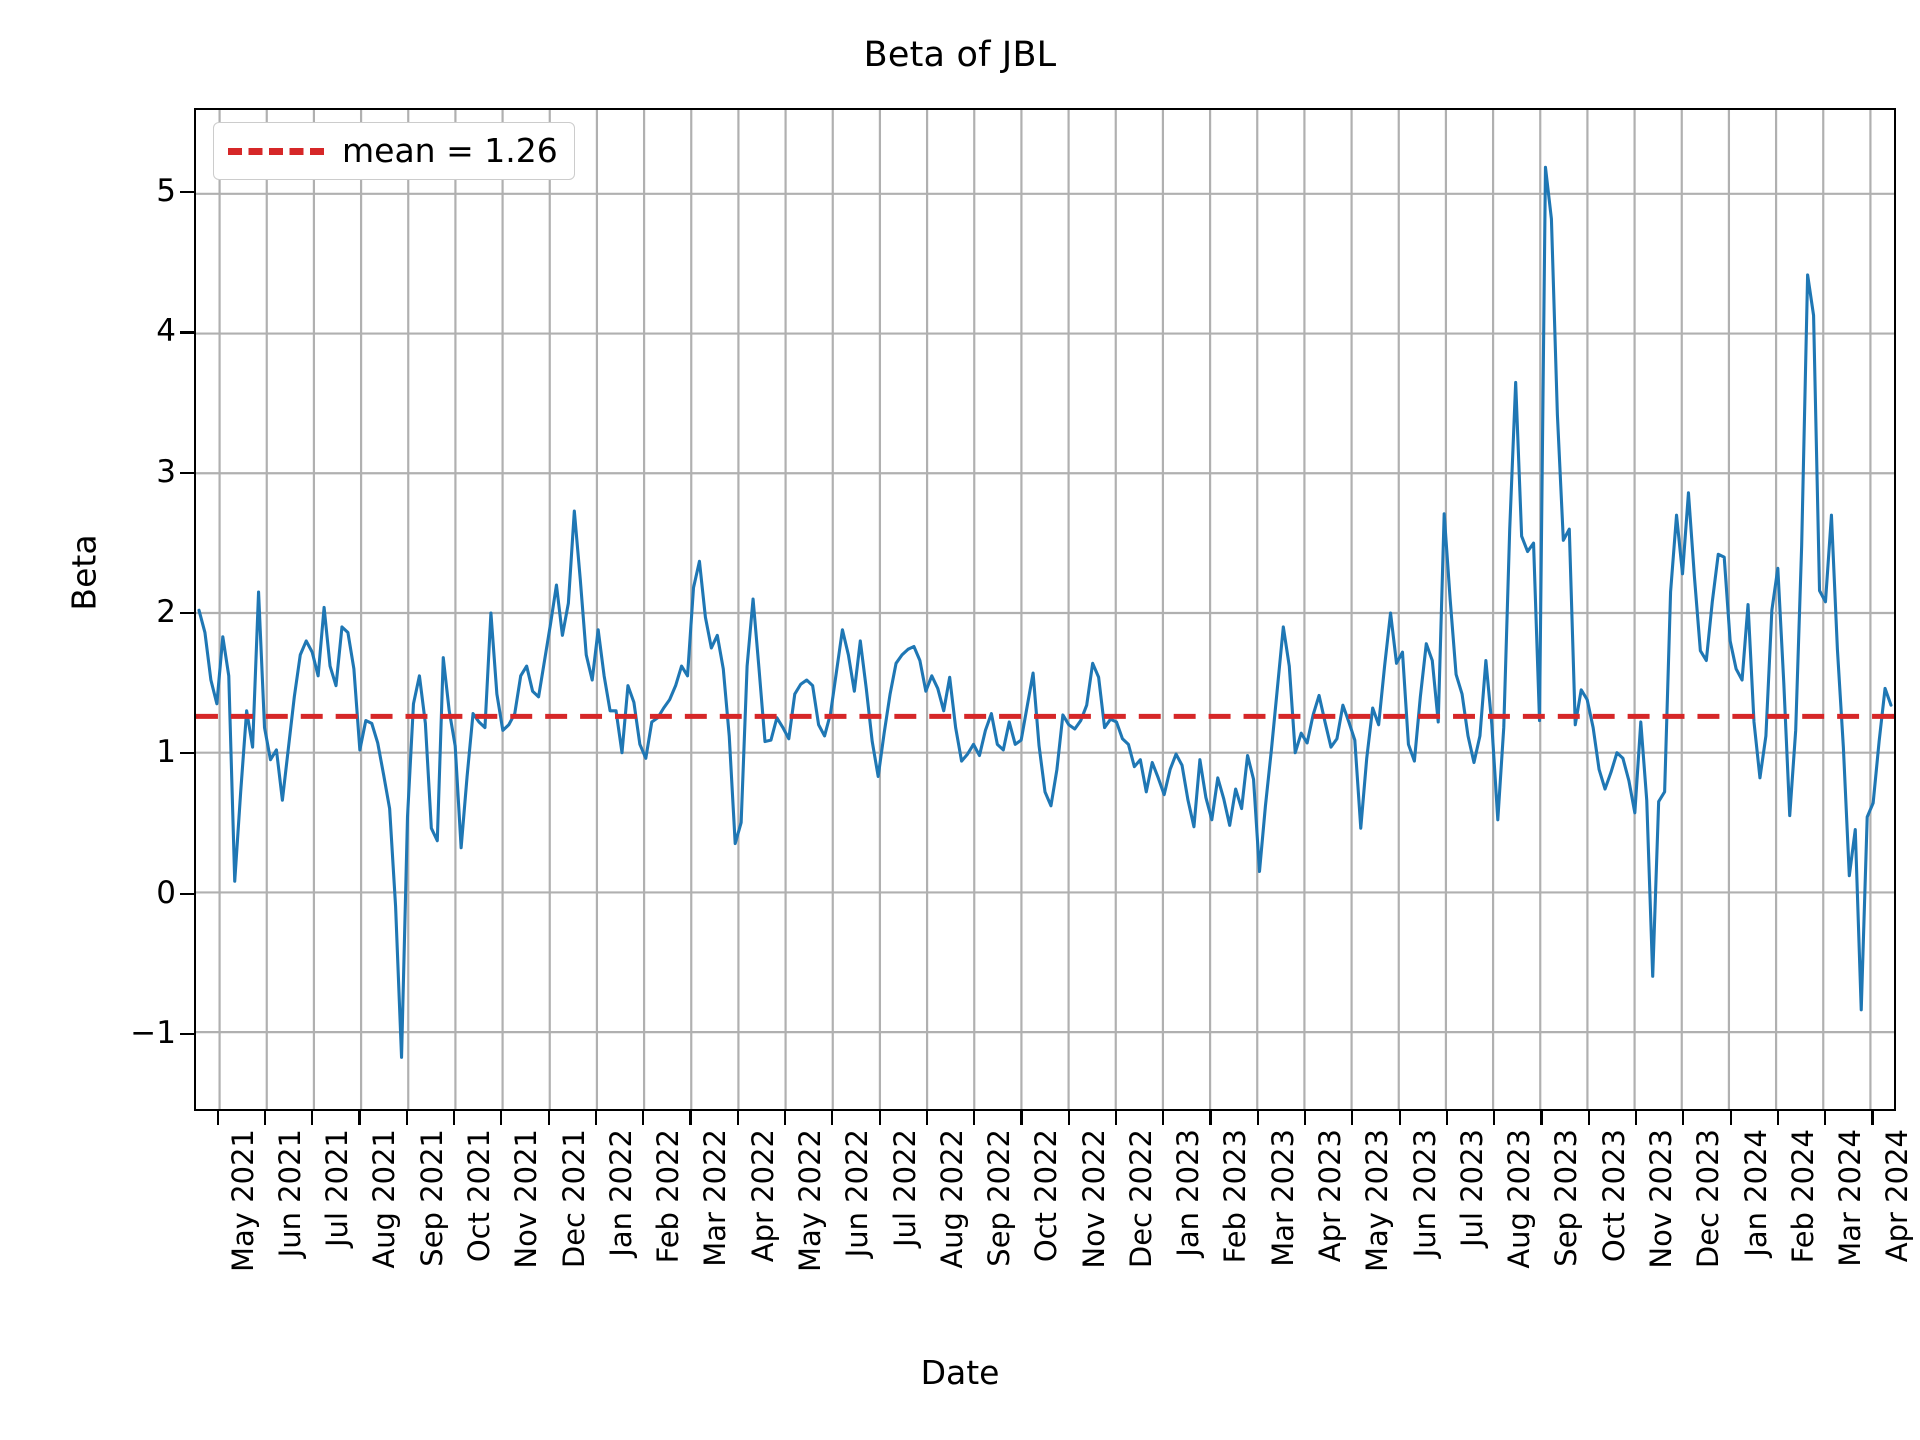 This screenshot has height=1440, width=1920. Describe the element at coordinates (1188, 1193) in the screenshot. I see `x-tick-label: Jan 2023` at that location.